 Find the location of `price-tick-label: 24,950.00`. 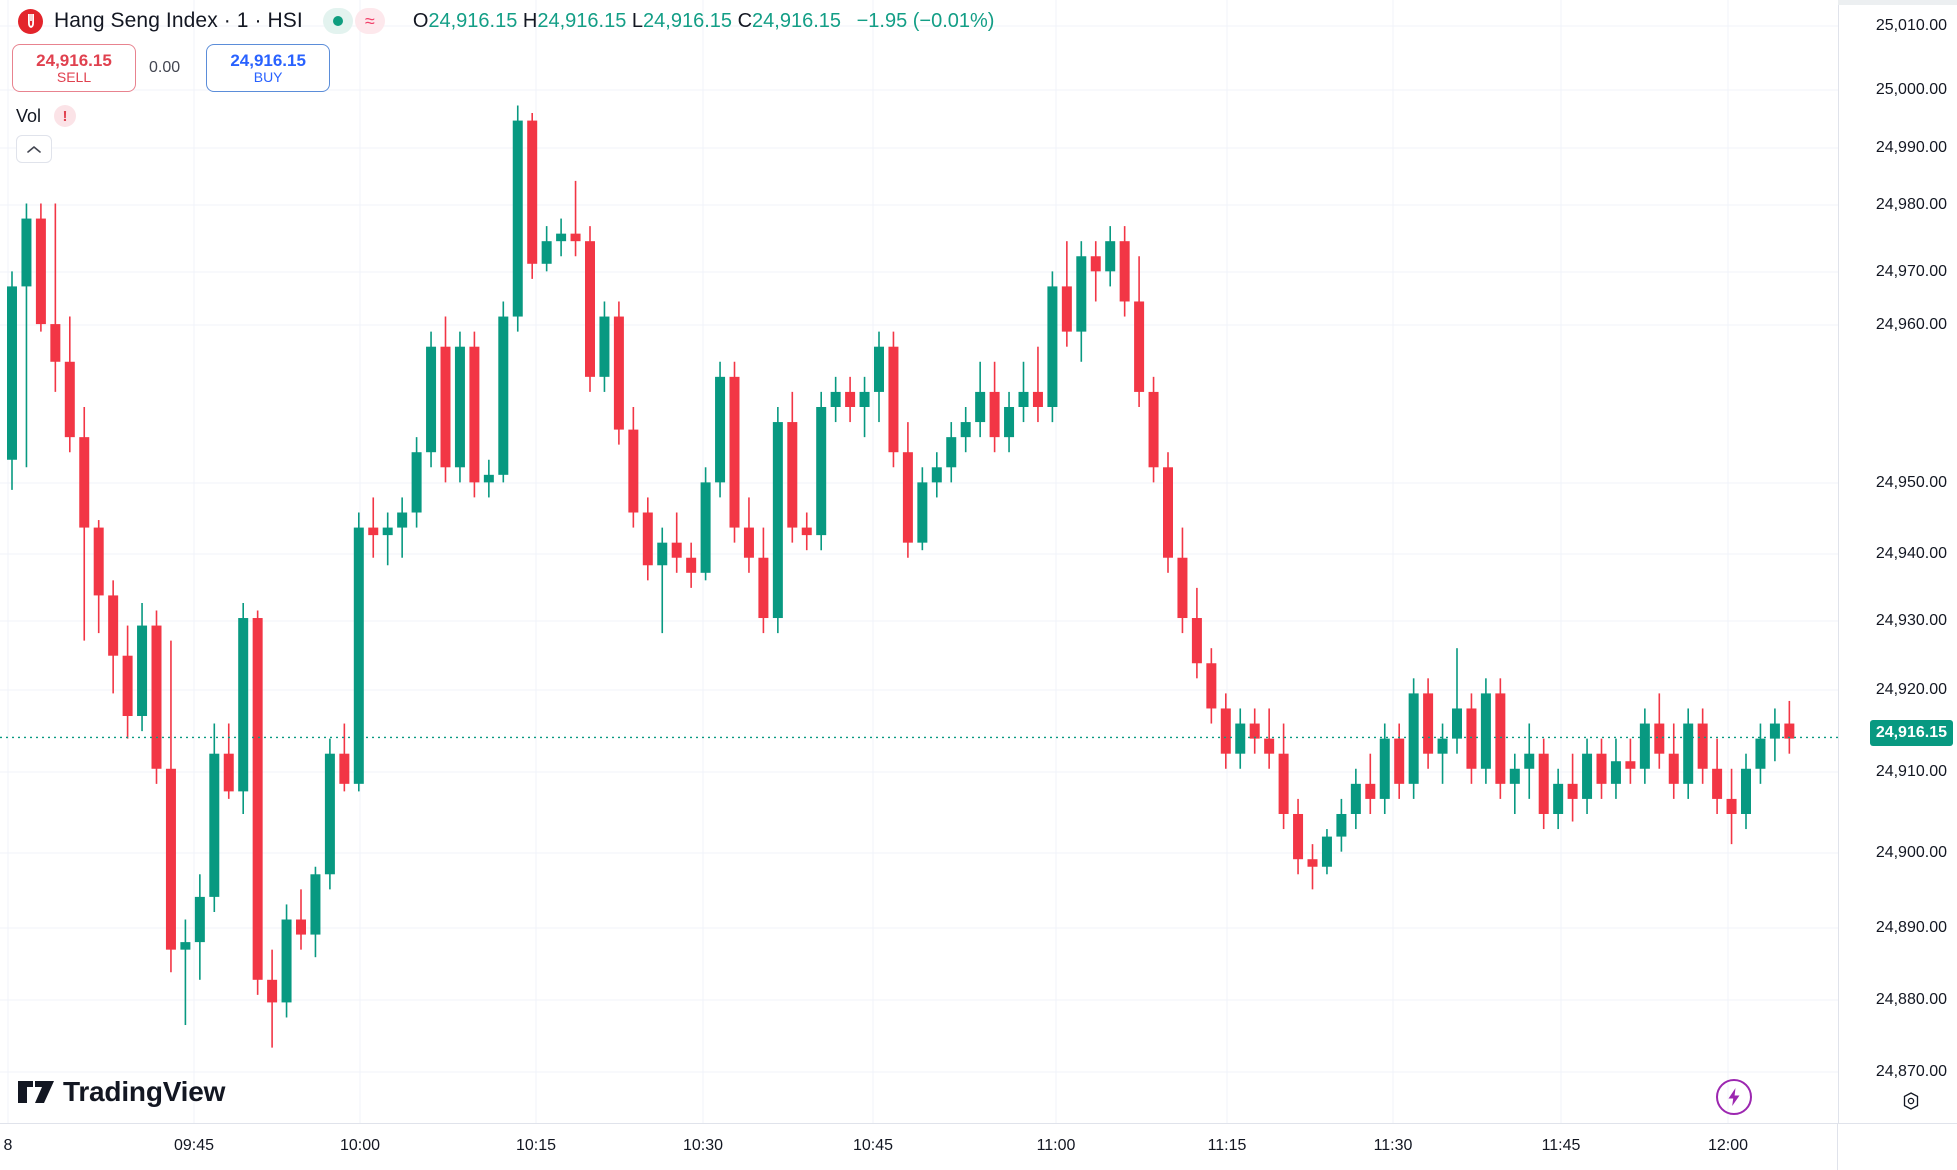

price-tick-label: 24,950.00 is located at coordinates (1911, 482).